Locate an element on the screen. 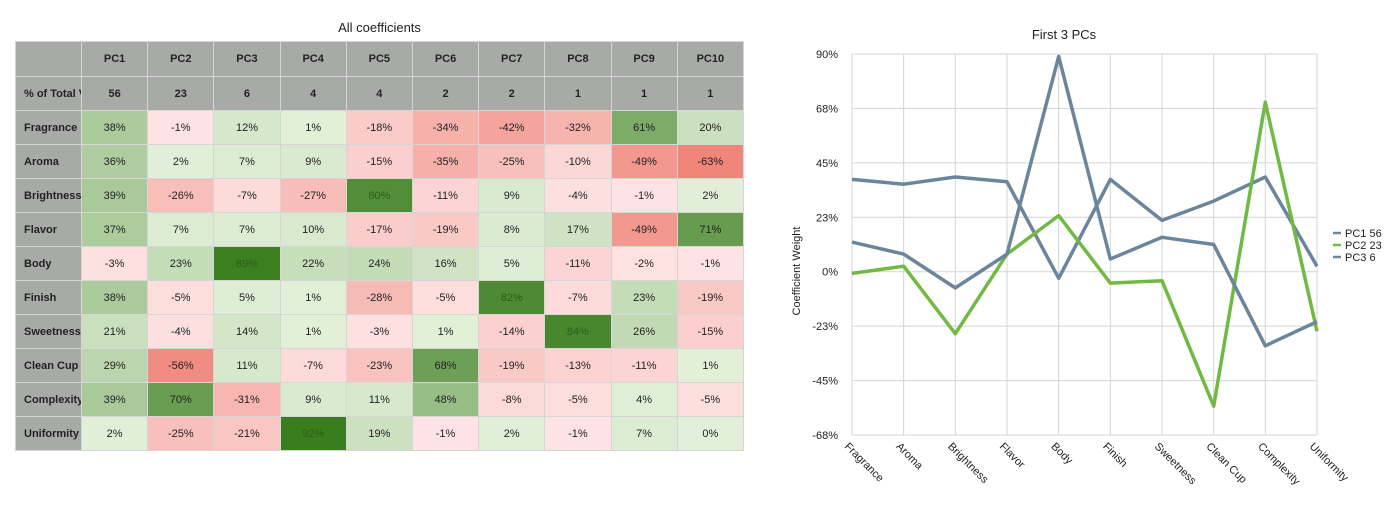  row-label: Body is located at coordinates (48, 263).